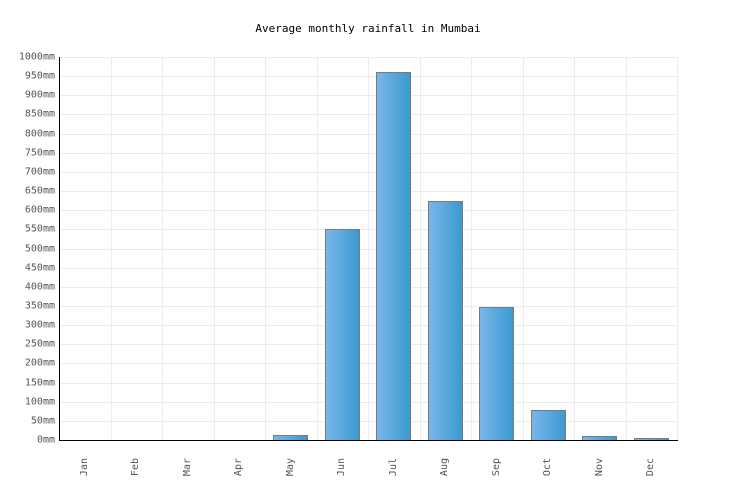 The height and width of the screenshot is (500, 736). Describe the element at coordinates (42, 421) in the screenshot. I see `y-tick-label: 50mm` at that location.